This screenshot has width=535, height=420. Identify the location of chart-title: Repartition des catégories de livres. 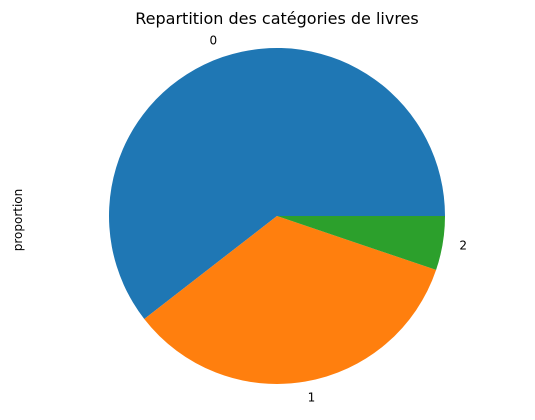
(276, 18).